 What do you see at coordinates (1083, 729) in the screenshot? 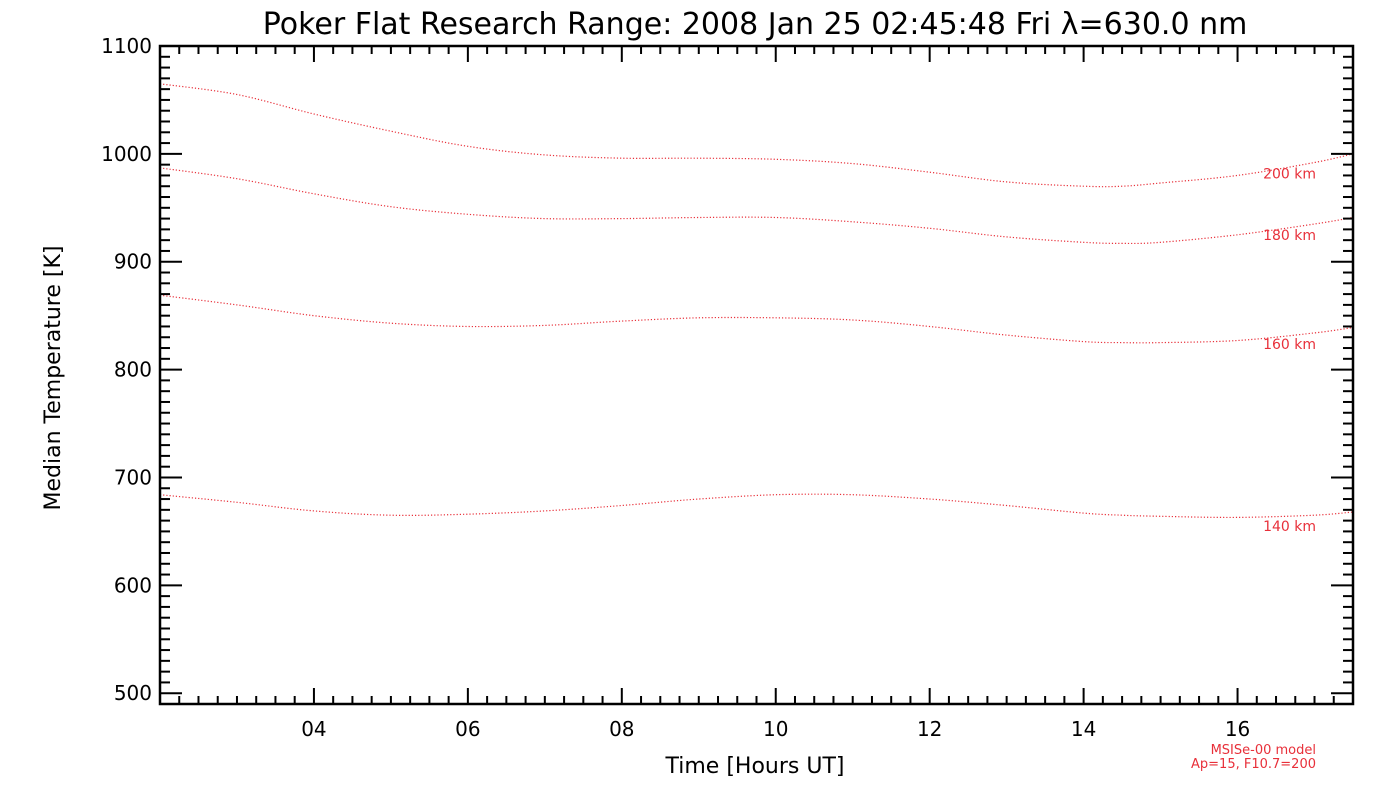
I see `x-tick-label: 14` at bounding box center [1083, 729].